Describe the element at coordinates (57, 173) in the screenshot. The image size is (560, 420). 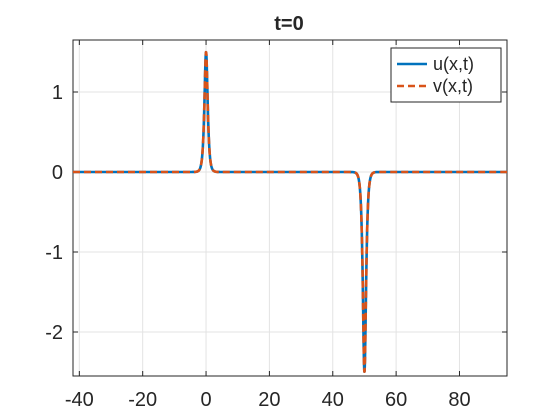
I see `y-tick-label: 0` at that location.